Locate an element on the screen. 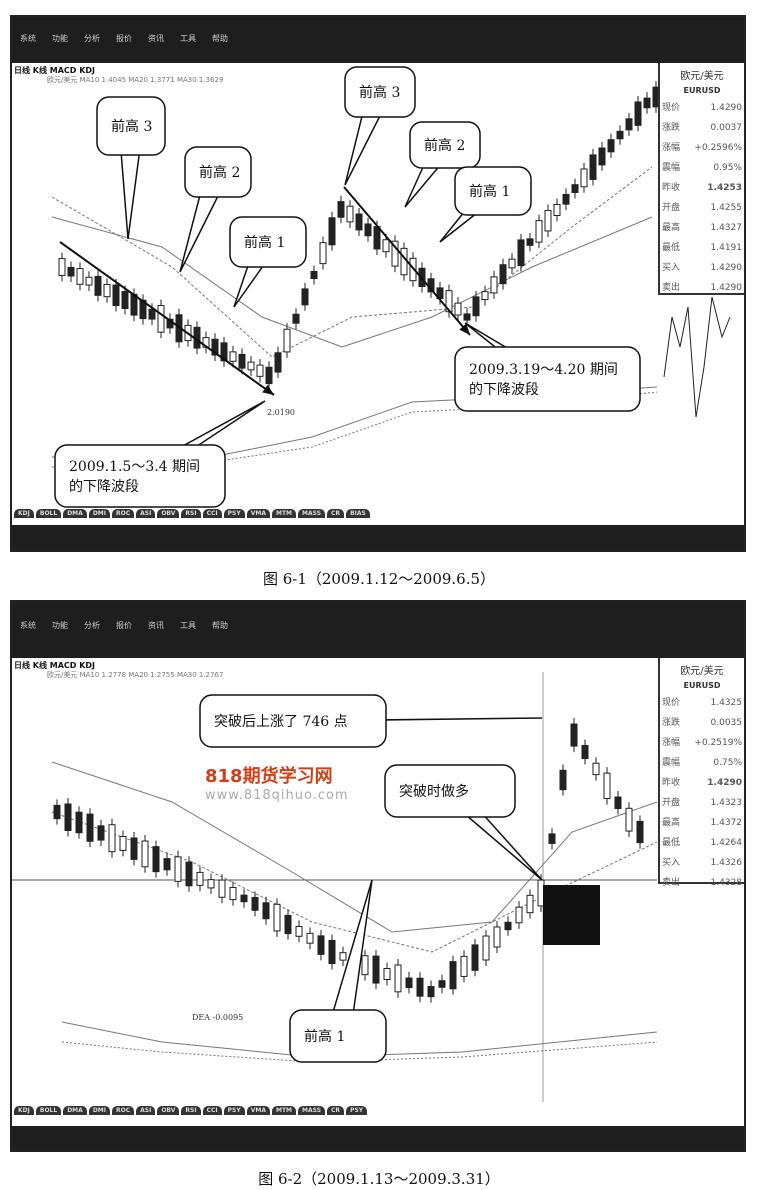 Image resolution: width=758 pixels, height=1190 pixels. callout-prior-high-2-fill is located at coordinates (218, 172).